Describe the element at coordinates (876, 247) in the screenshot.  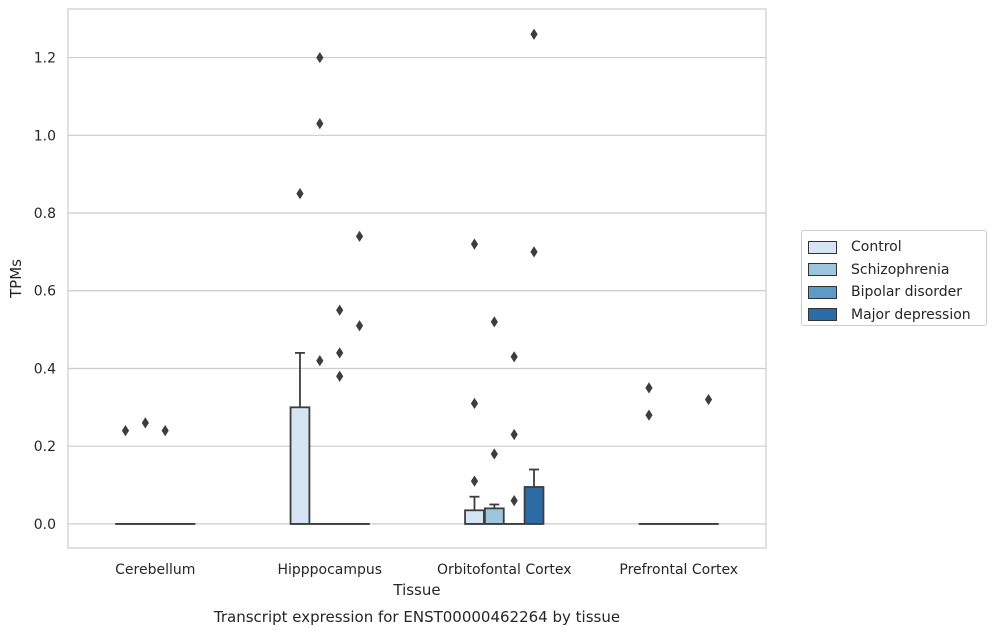
I see `legend-label: Control` at that location.